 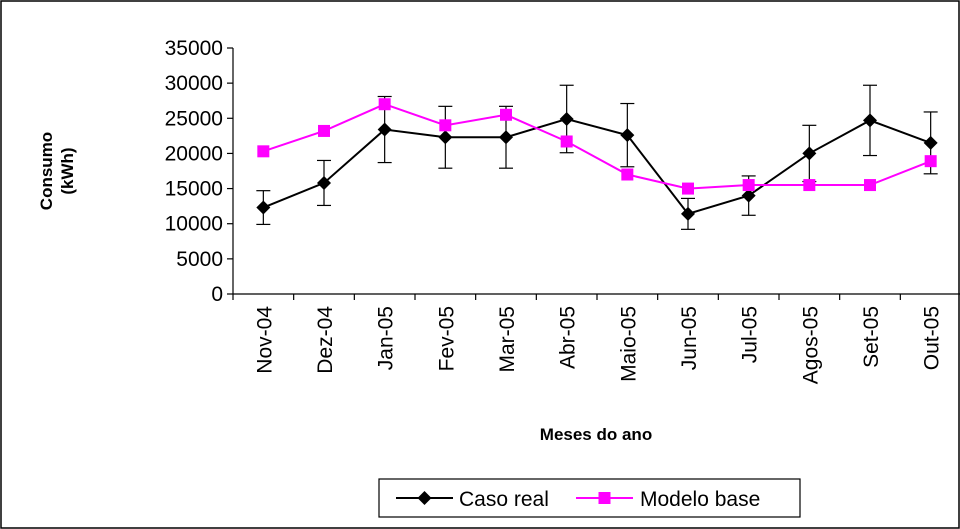 I want to click on series-modelo-base, so click(x=597, y=146).